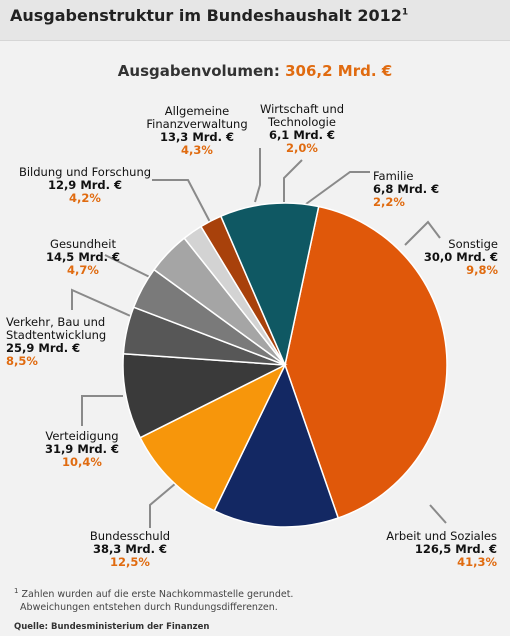  What do you see at coordinates (197, 111) in the screenshot?
I see `slice-label-name: Allgemeine` at bounding box center [197, 111].